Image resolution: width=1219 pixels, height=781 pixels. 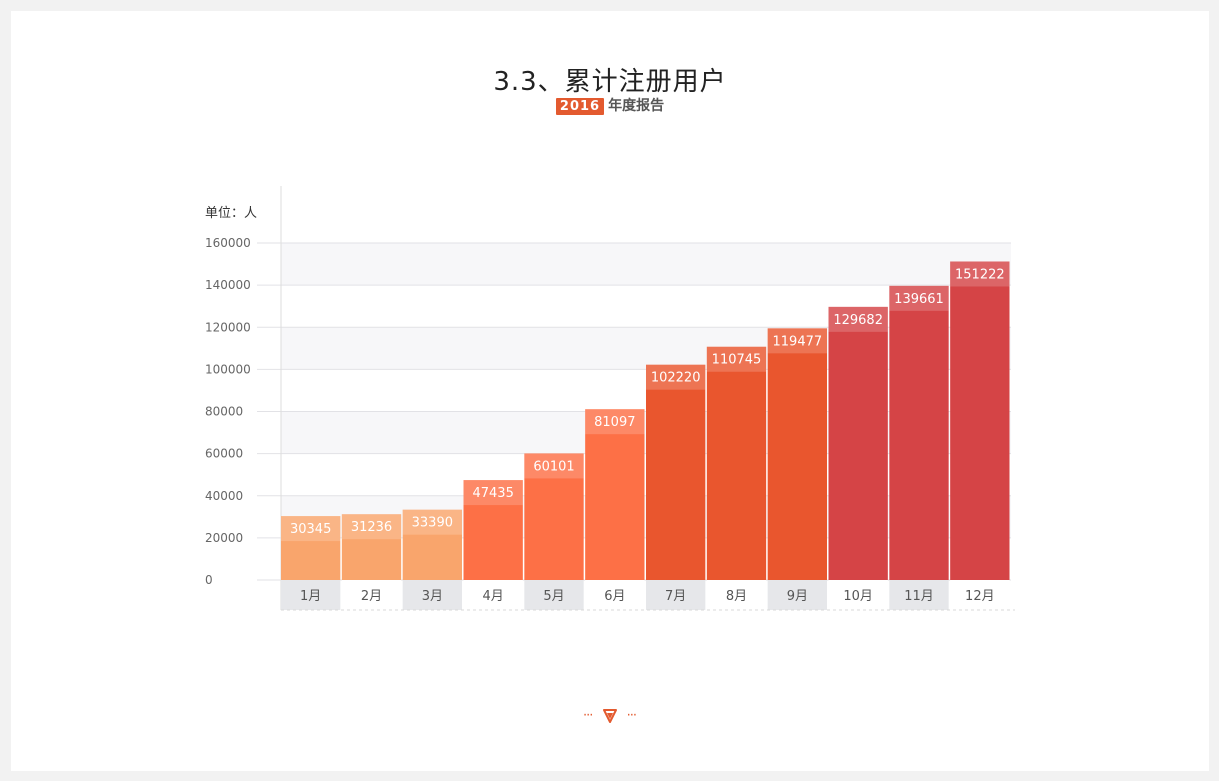 I want to click on bar-value-label: 33390, so click(x=432, y=523).